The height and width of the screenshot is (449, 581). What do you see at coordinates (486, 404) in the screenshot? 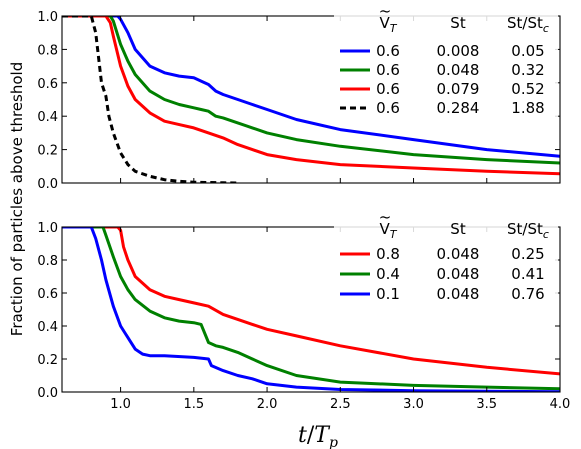
I see `x-tick-label: 3.5` at bounding box center [486, 404].